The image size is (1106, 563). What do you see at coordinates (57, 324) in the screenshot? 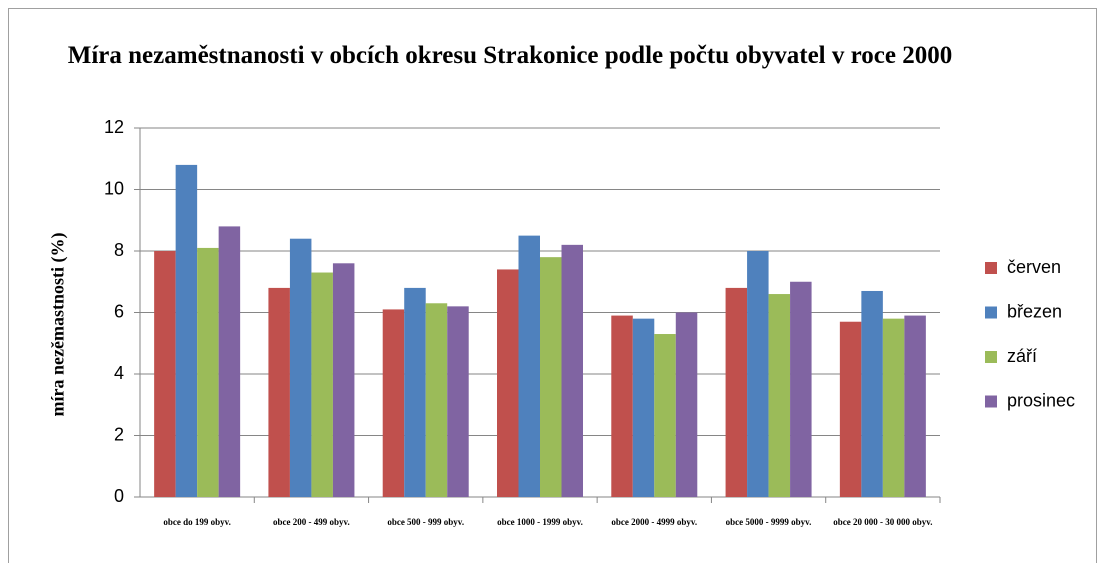
I see `y-axis-label: míra nezěmastnosti (%)` at bounding box center [57, 324].